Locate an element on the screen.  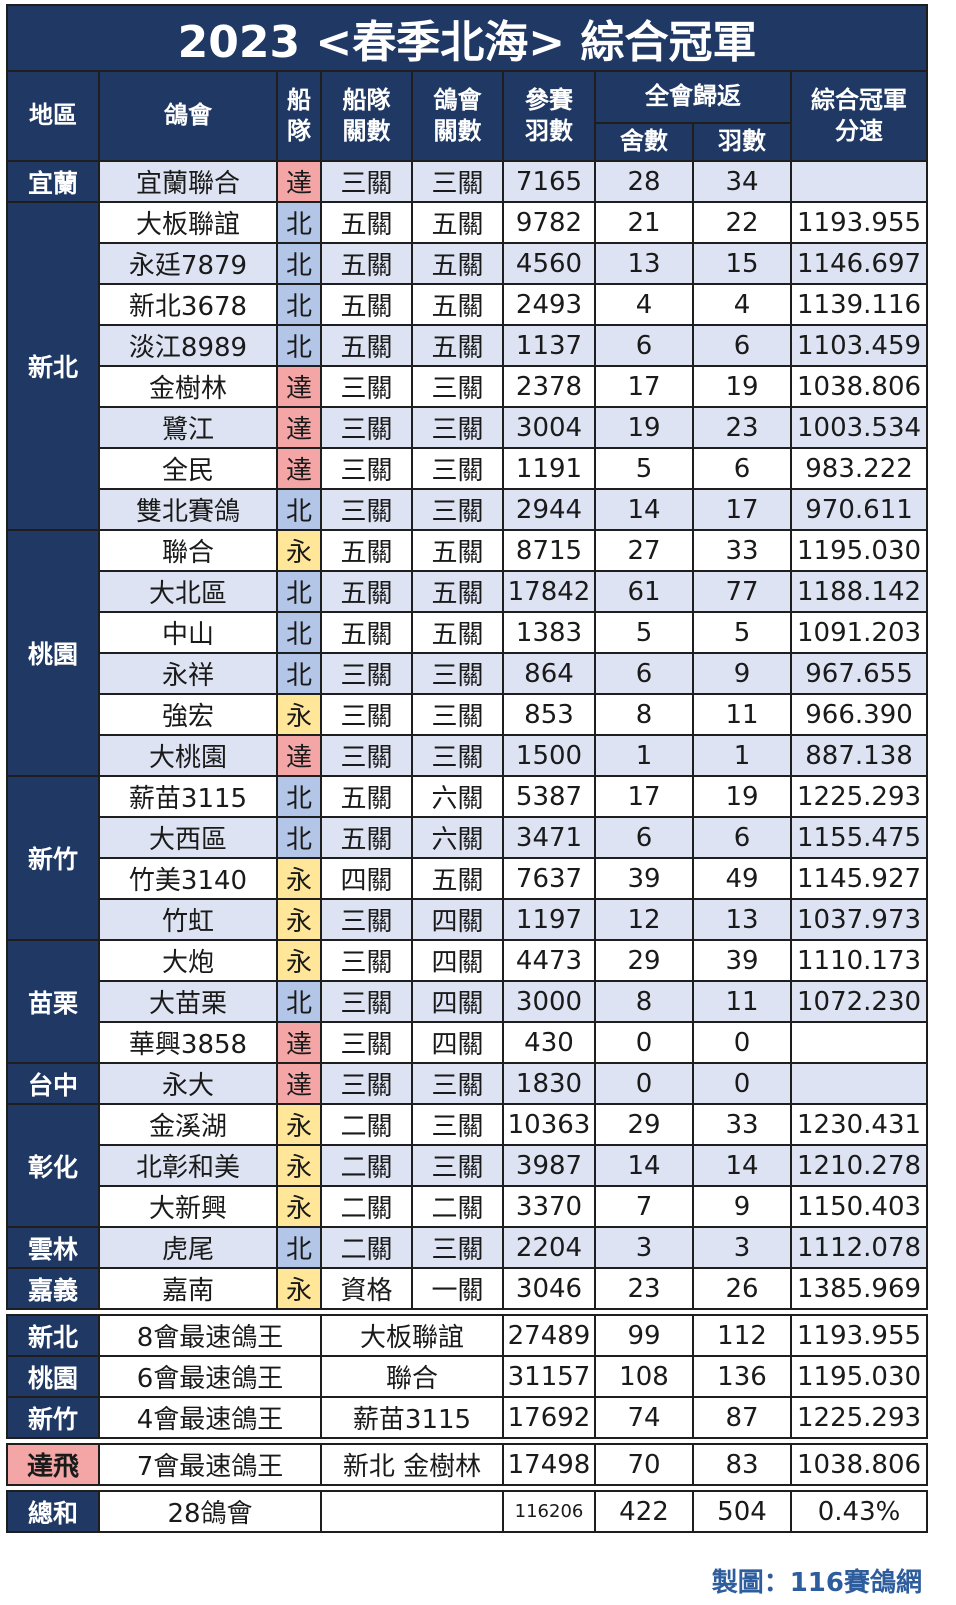
birds-cell: 9 is located at coordinates (742, 673).